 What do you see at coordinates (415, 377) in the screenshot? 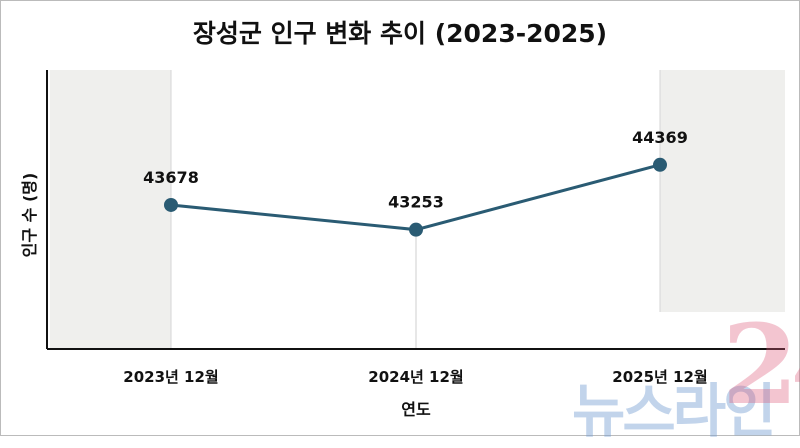
I see `x-tick-label: 2024년 12월` at bounding box center [415, 377].